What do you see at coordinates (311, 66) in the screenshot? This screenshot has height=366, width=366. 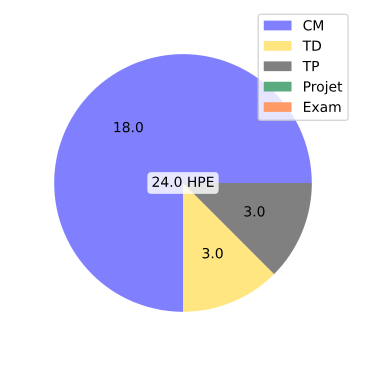 I see `legend-label: TP` at bounding box center [311, 66].